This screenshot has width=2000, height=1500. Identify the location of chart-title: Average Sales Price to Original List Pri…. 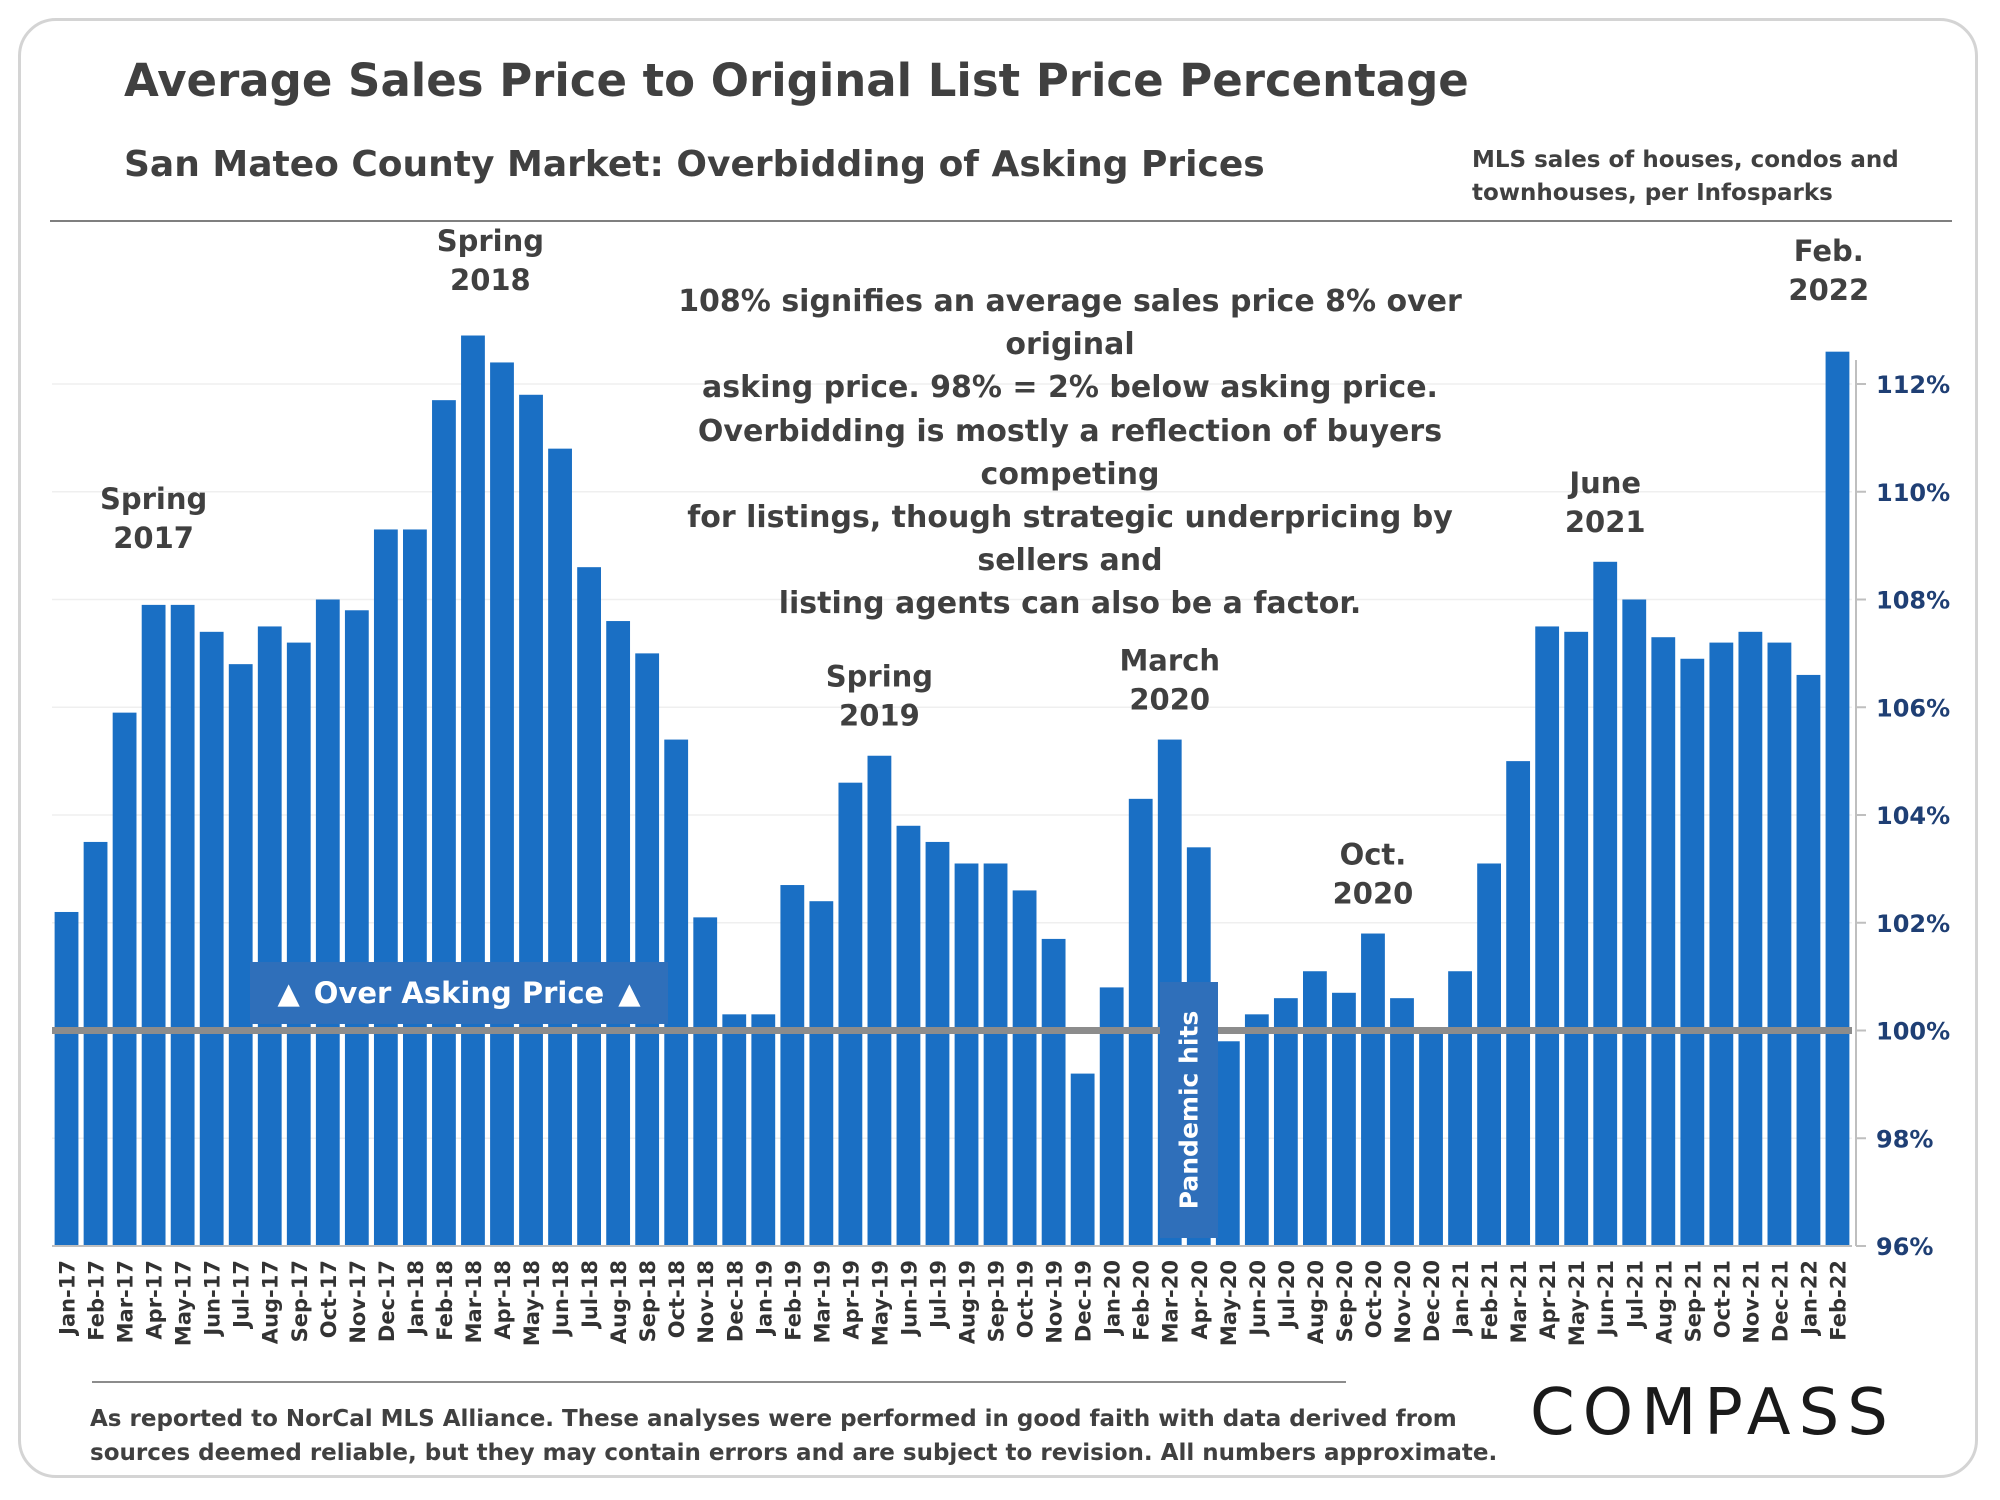
(796, 80).